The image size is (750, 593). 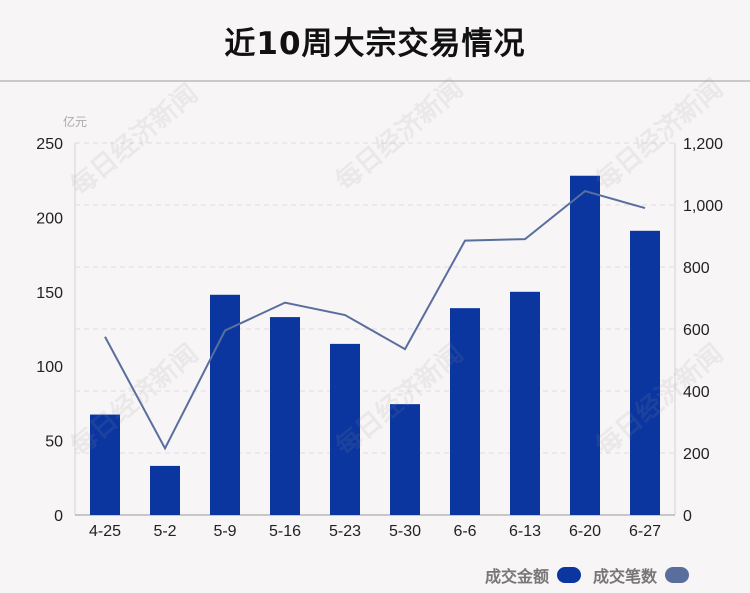 I want to click on y-tick-label-left: 100, so click(x=49, y=367).